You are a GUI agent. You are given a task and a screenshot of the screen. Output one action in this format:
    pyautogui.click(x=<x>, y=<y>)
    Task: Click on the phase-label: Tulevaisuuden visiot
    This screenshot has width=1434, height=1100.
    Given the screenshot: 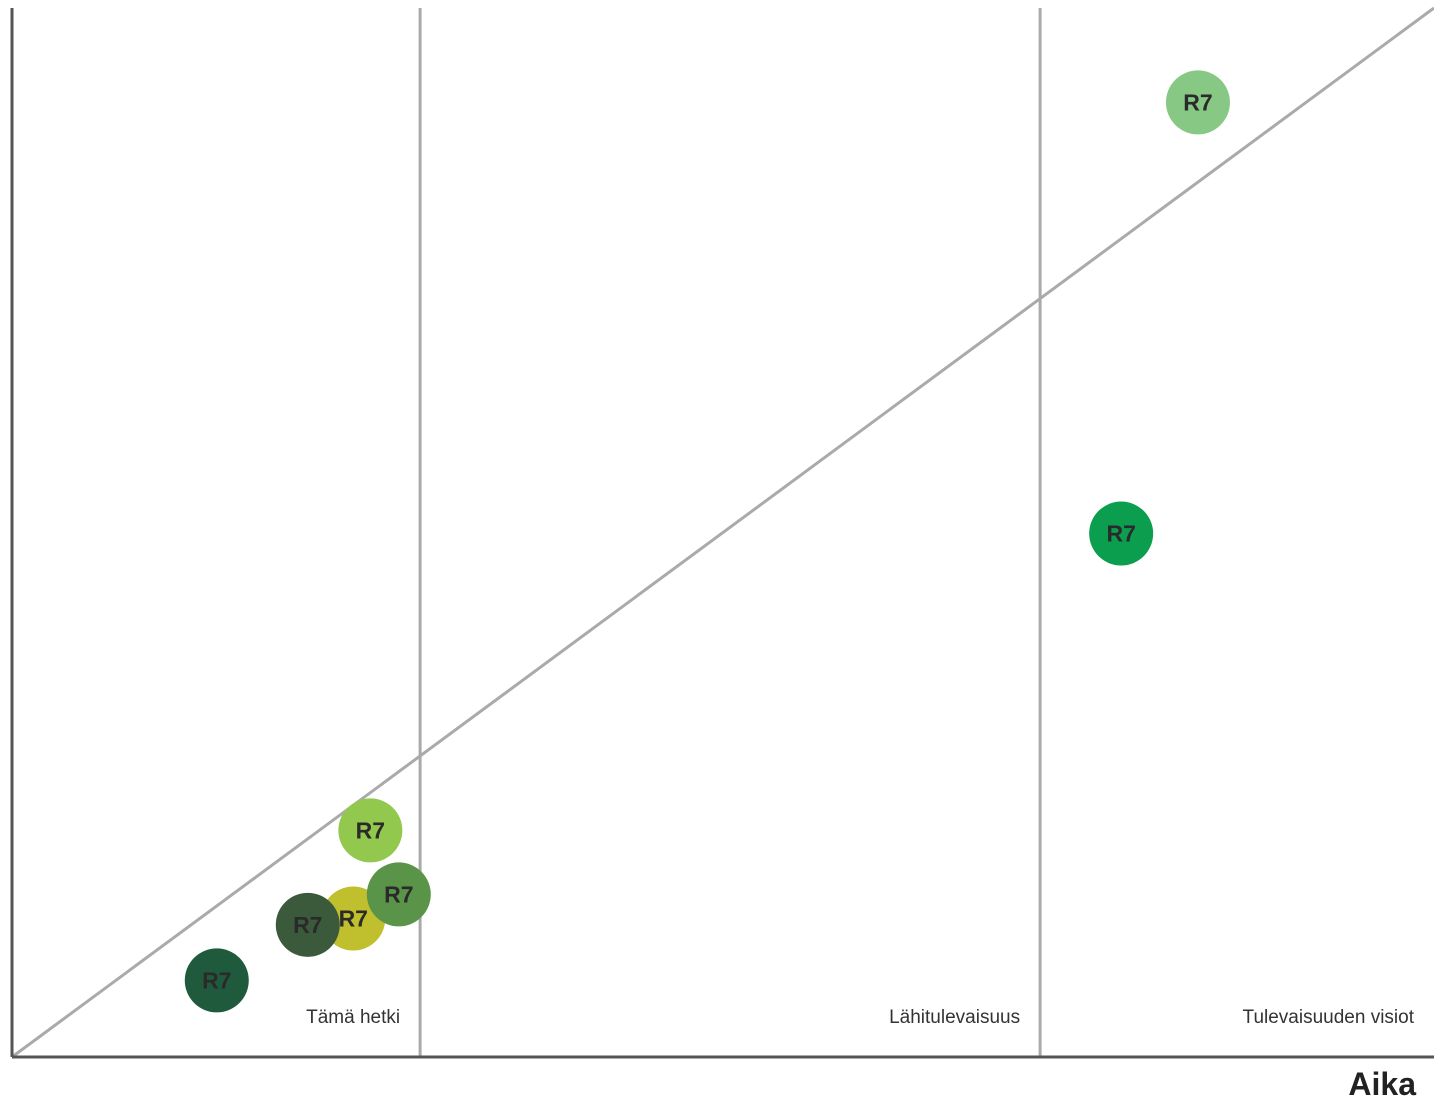 What is the action you would take?
    pyautogui.click(x=1329, y=1017)
    